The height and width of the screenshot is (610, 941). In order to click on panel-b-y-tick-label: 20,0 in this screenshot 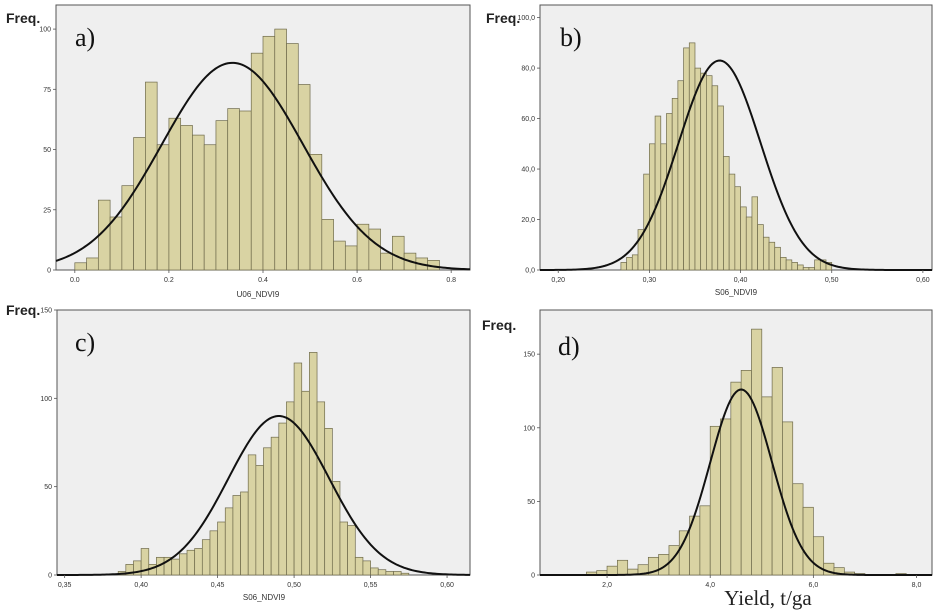, I will do `click(528, 220)`.